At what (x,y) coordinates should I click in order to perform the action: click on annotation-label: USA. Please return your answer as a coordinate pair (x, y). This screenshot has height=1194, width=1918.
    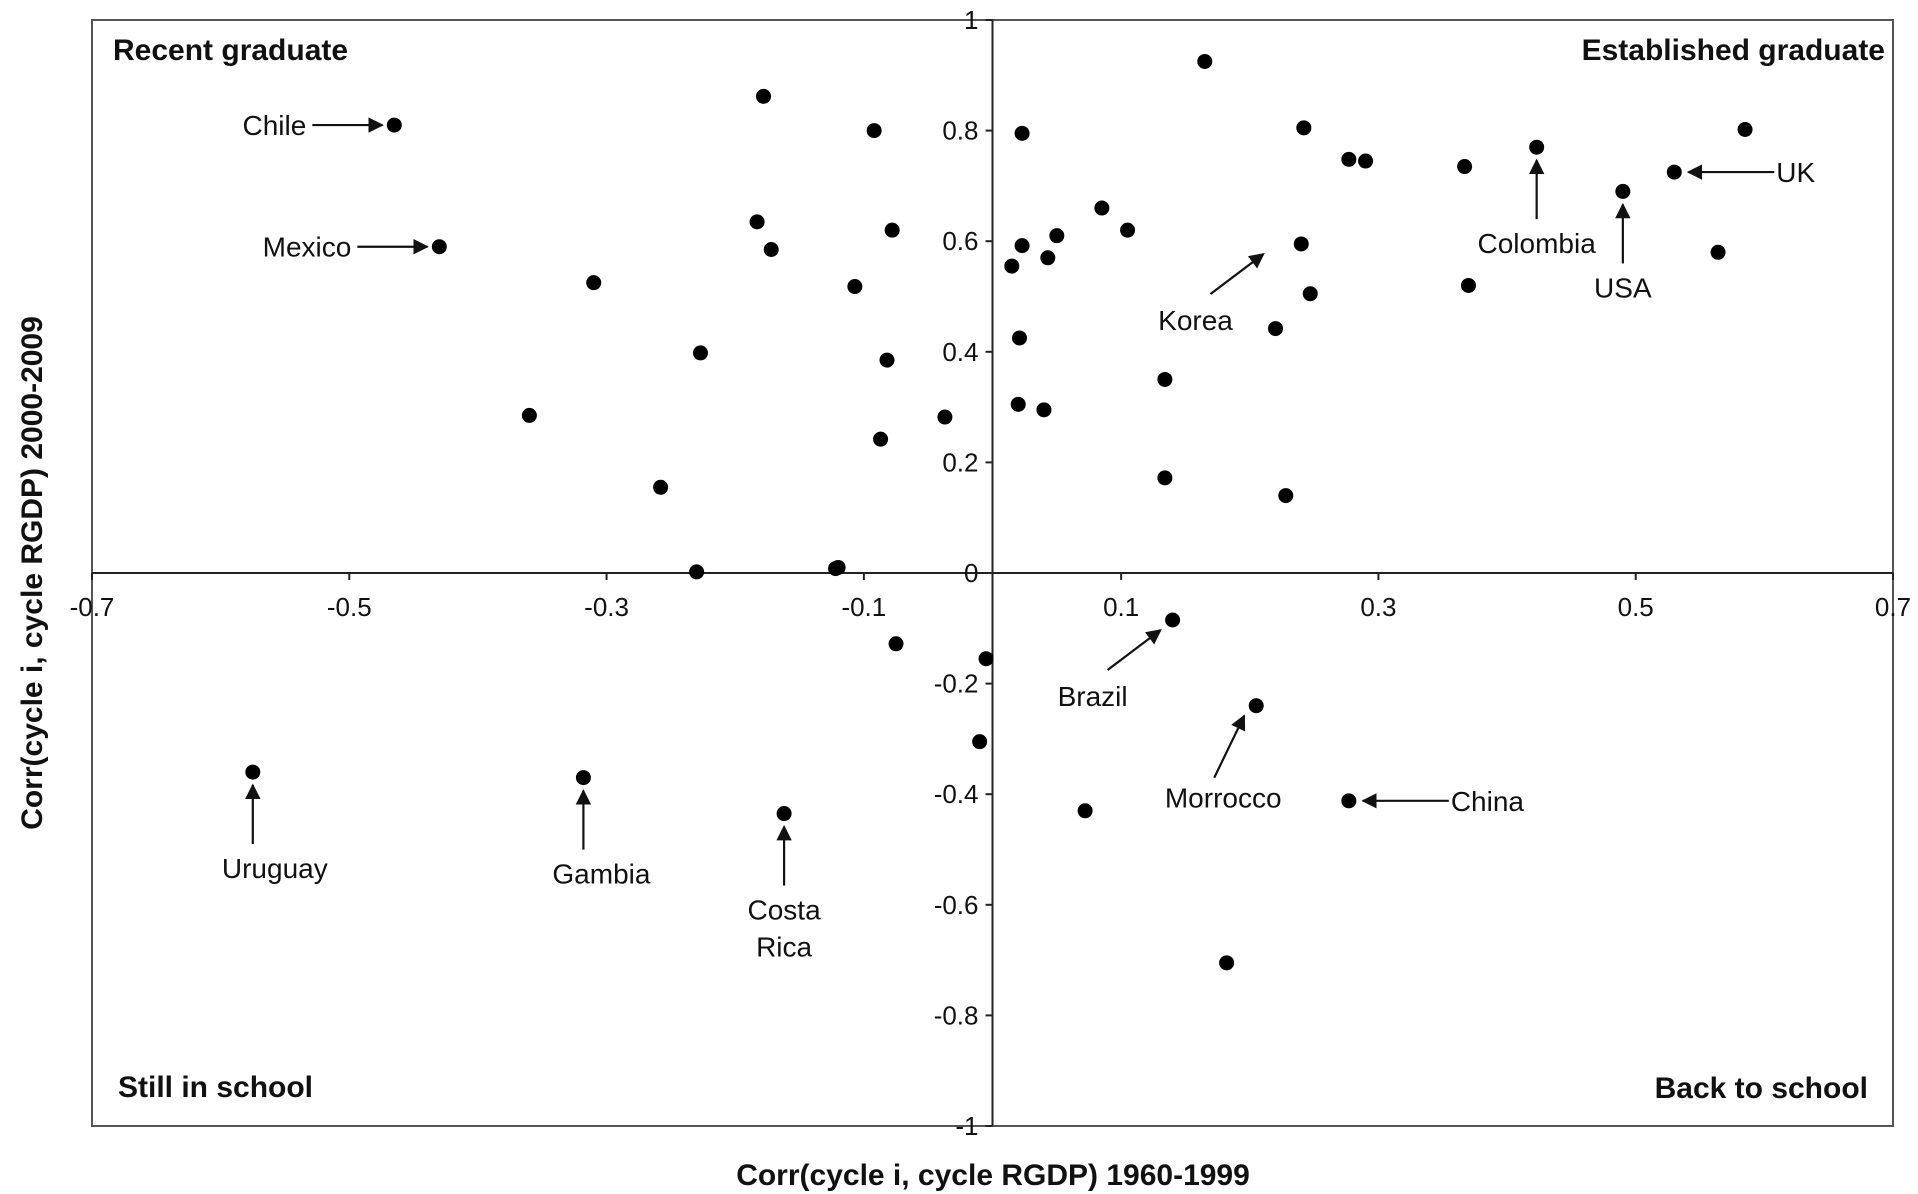
    Looking at the image, I should click on (1623, 287).